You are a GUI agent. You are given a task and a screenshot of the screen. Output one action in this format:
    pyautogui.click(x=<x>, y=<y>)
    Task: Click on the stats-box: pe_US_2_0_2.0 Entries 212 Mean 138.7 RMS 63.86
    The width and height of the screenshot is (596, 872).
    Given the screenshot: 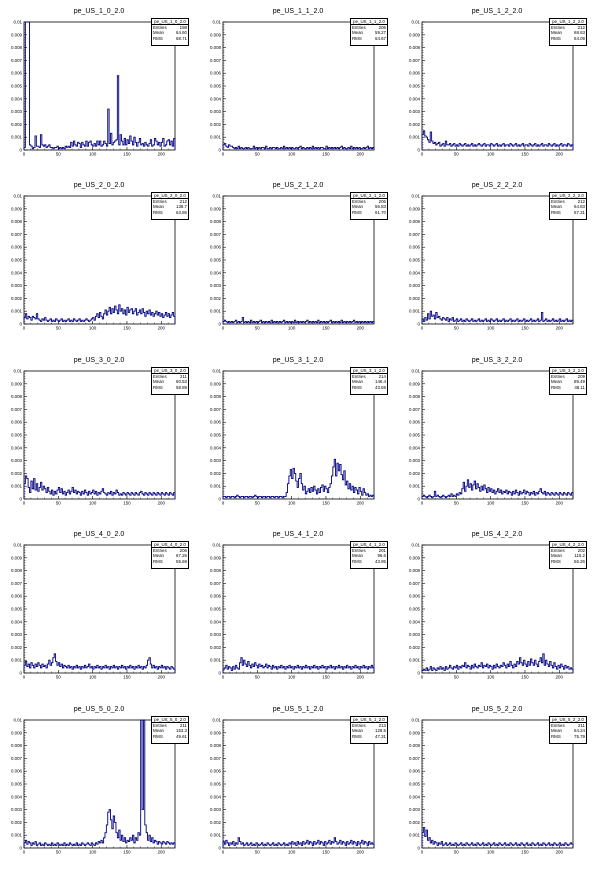 What is the action you would take?
    pyautogui.click(x=170, y=206)
    